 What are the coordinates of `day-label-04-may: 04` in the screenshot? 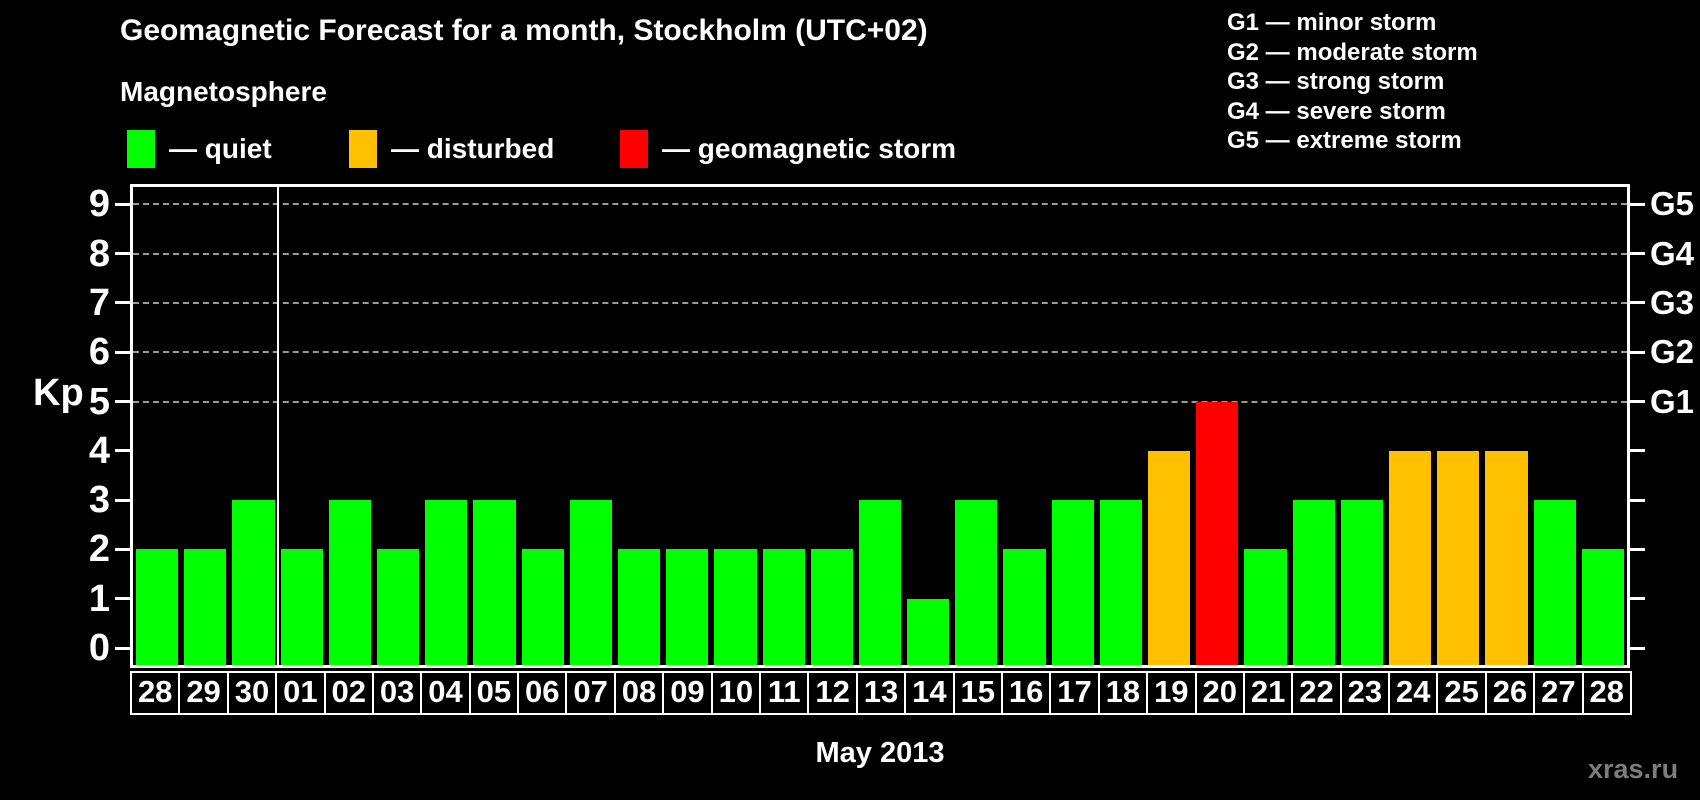 It's located at (445, 693).